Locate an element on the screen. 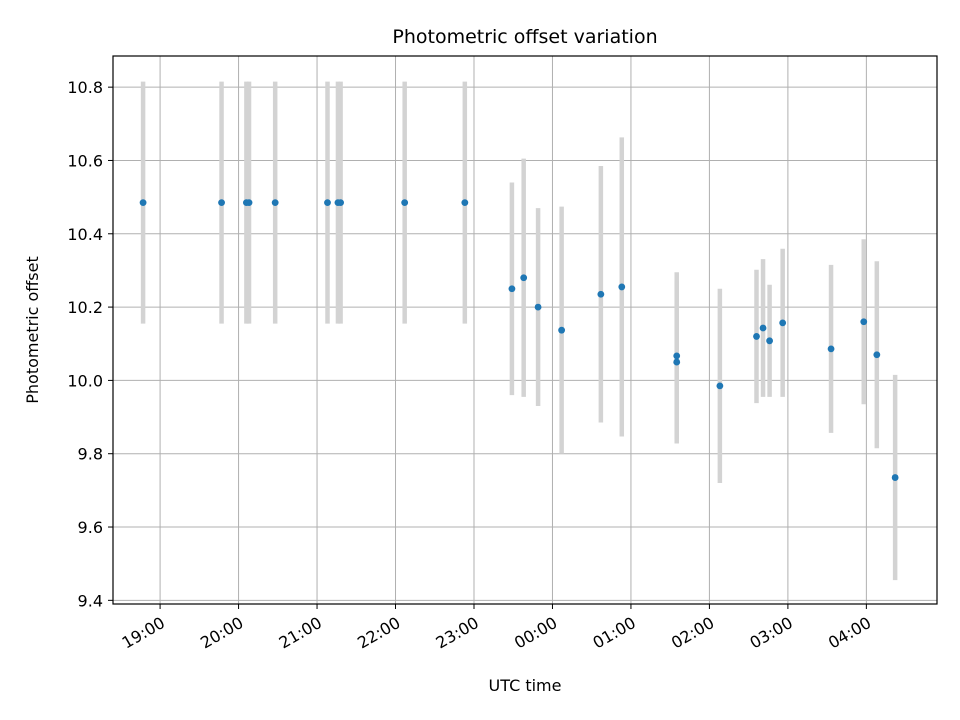 This screenshot has height=720, width=960. y-tick-label: 9.6 is located at coordinates (90, 527).